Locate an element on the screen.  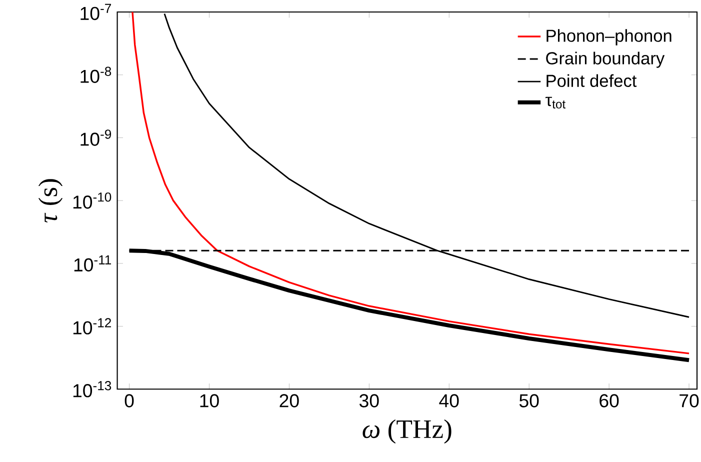
x-tick-label: 0 is located at coordinates (129, 401).